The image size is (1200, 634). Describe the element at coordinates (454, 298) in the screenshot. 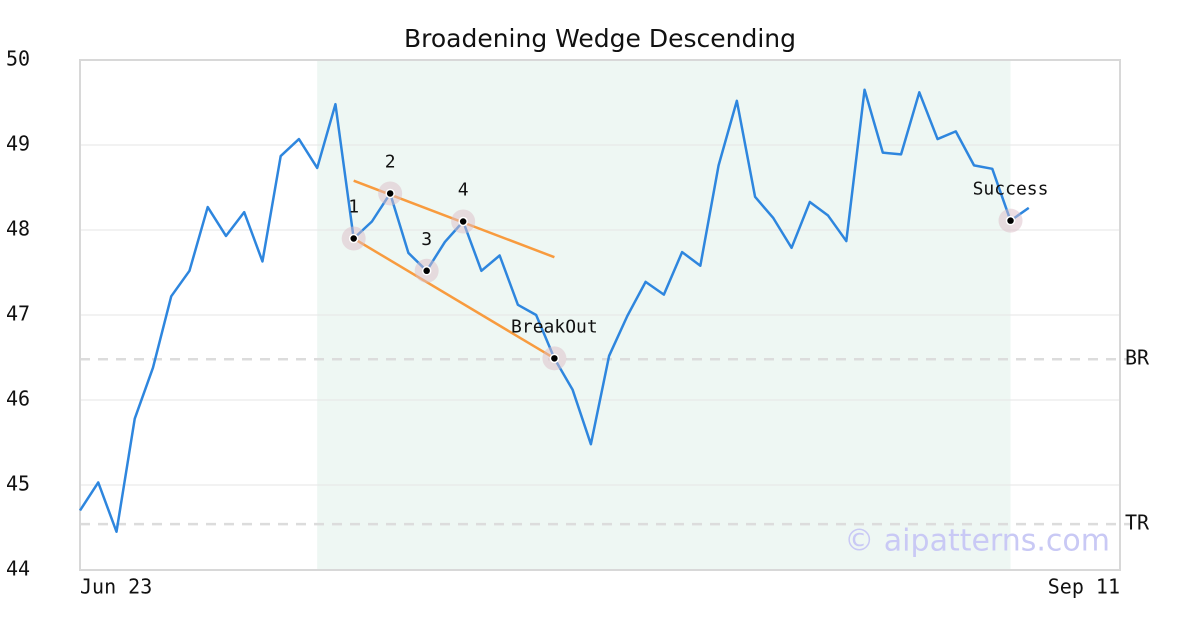

I see `trend-line` at that location.